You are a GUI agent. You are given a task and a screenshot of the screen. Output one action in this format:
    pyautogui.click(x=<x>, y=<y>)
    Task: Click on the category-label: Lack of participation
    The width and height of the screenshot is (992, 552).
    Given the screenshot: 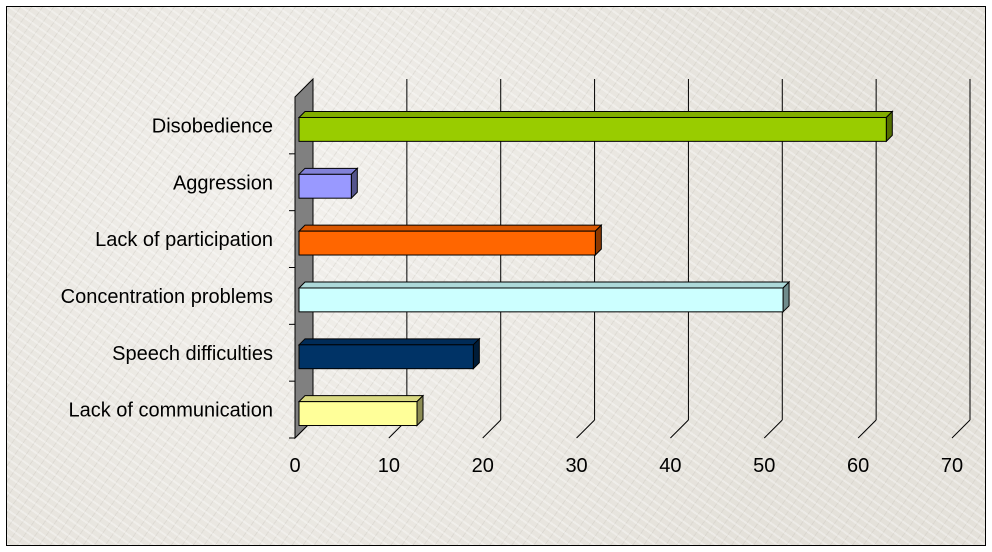 What is the action you would take?
    pyautogui.click(x=184, y=240)
    